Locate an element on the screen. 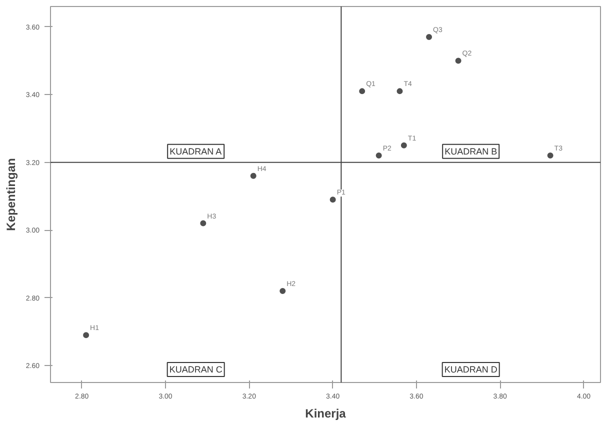 Image resolution: width=606 pixels, height=425 pixels. x-axis-title: Kinerja is located at coordinates (325, 413).